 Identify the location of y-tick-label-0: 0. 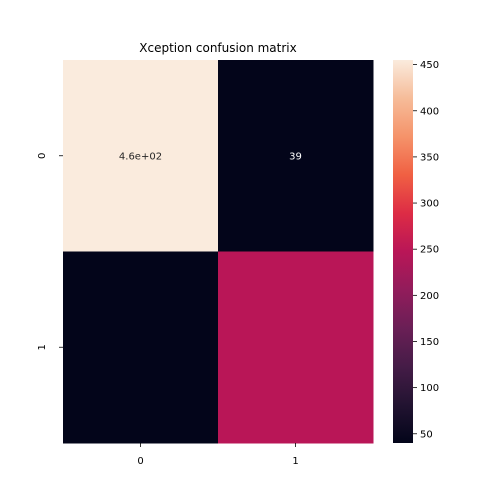
(42, 156).